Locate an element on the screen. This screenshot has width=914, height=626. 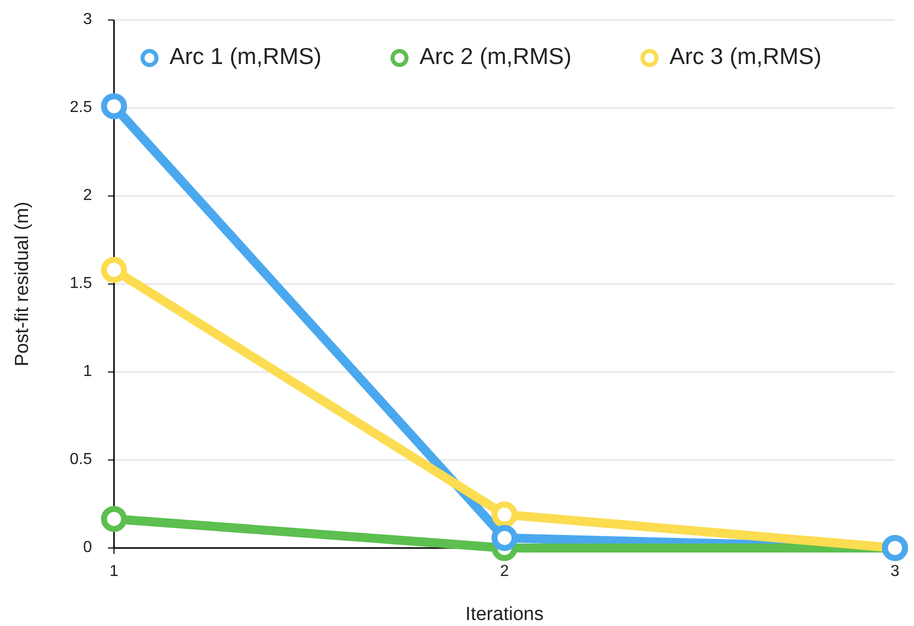
y-tick-label: 2 is located at coordinates (87, 195).